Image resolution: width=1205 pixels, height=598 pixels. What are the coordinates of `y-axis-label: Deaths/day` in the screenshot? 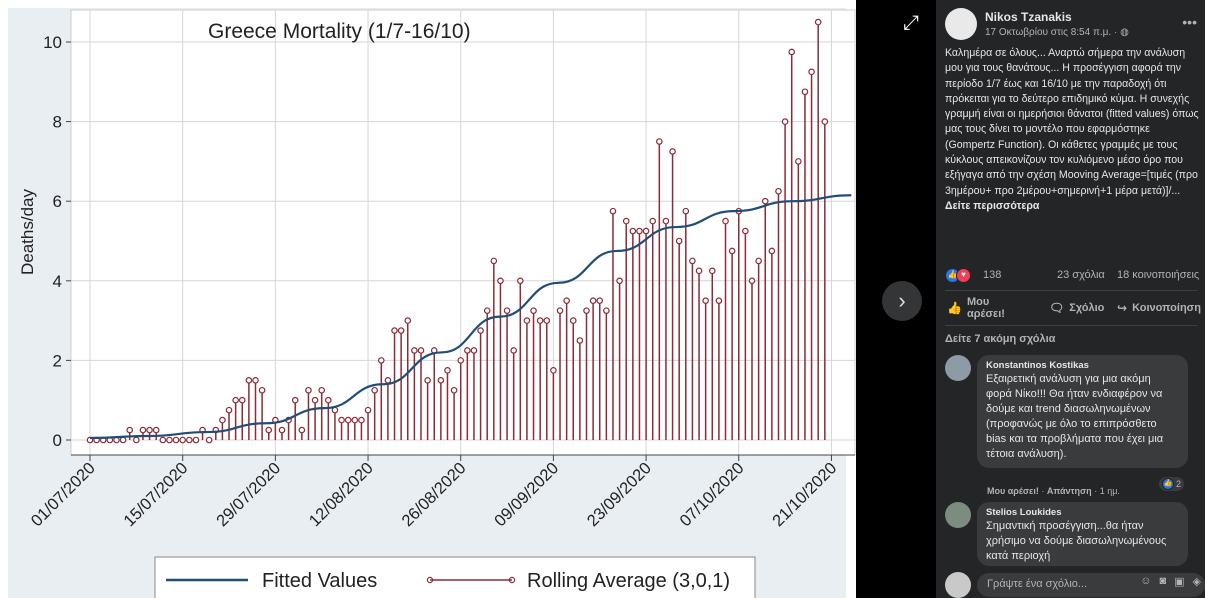 It's located at (27, 232).